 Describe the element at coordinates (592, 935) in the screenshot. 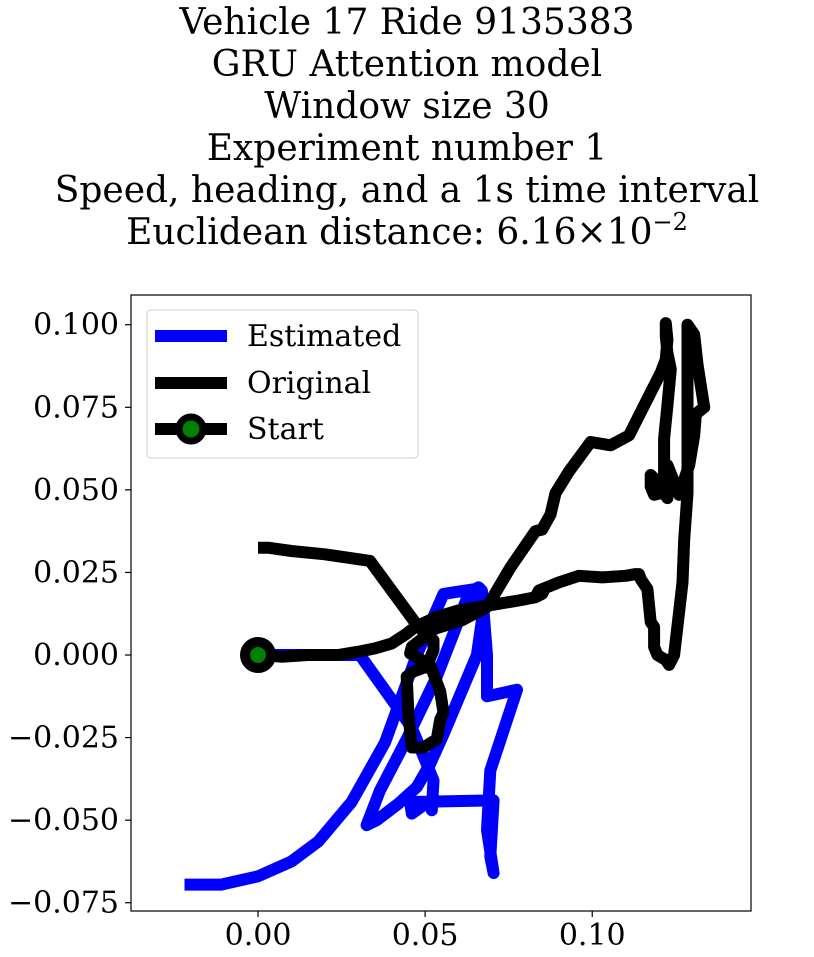

I see `x-tick-label: 0.10` at that location.